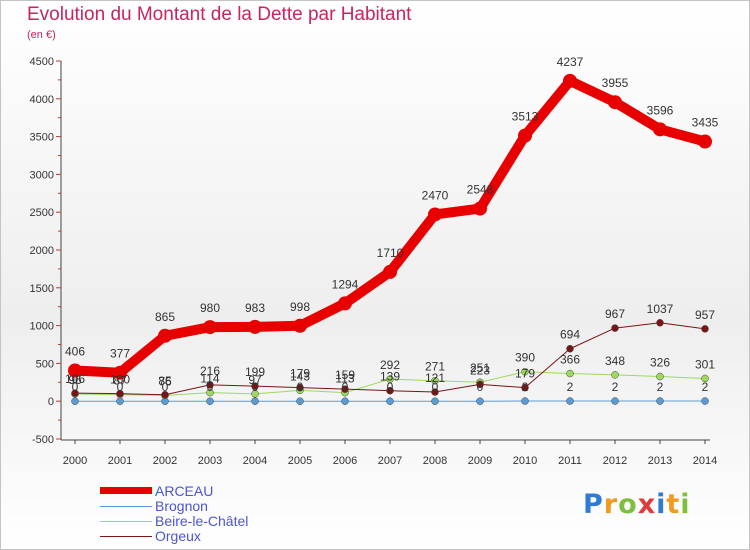 Image resolution: width=750 pixels, height=550 pixels. Describe the element at coordinates (570, 461) in the screenshot. I see `x-tick-label: 2011` at that location.